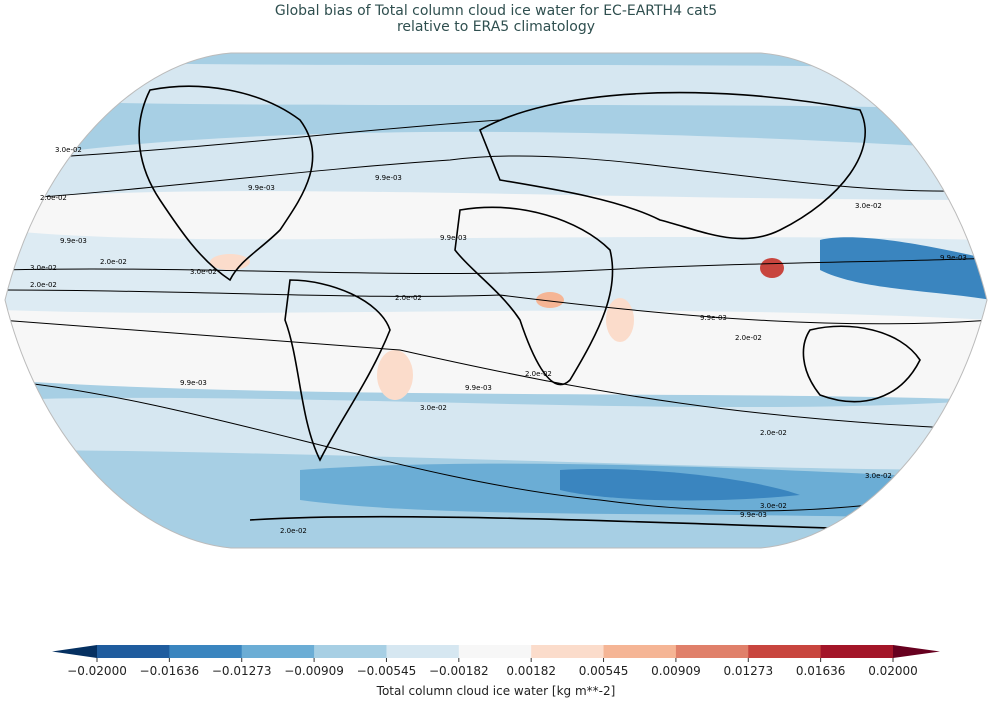 Image resolution: width=992 pixels, height=702 pixels. Describe the element at coordinates (903, 268) in the screenshot. I see `field-warm-pool-negative` at that location.